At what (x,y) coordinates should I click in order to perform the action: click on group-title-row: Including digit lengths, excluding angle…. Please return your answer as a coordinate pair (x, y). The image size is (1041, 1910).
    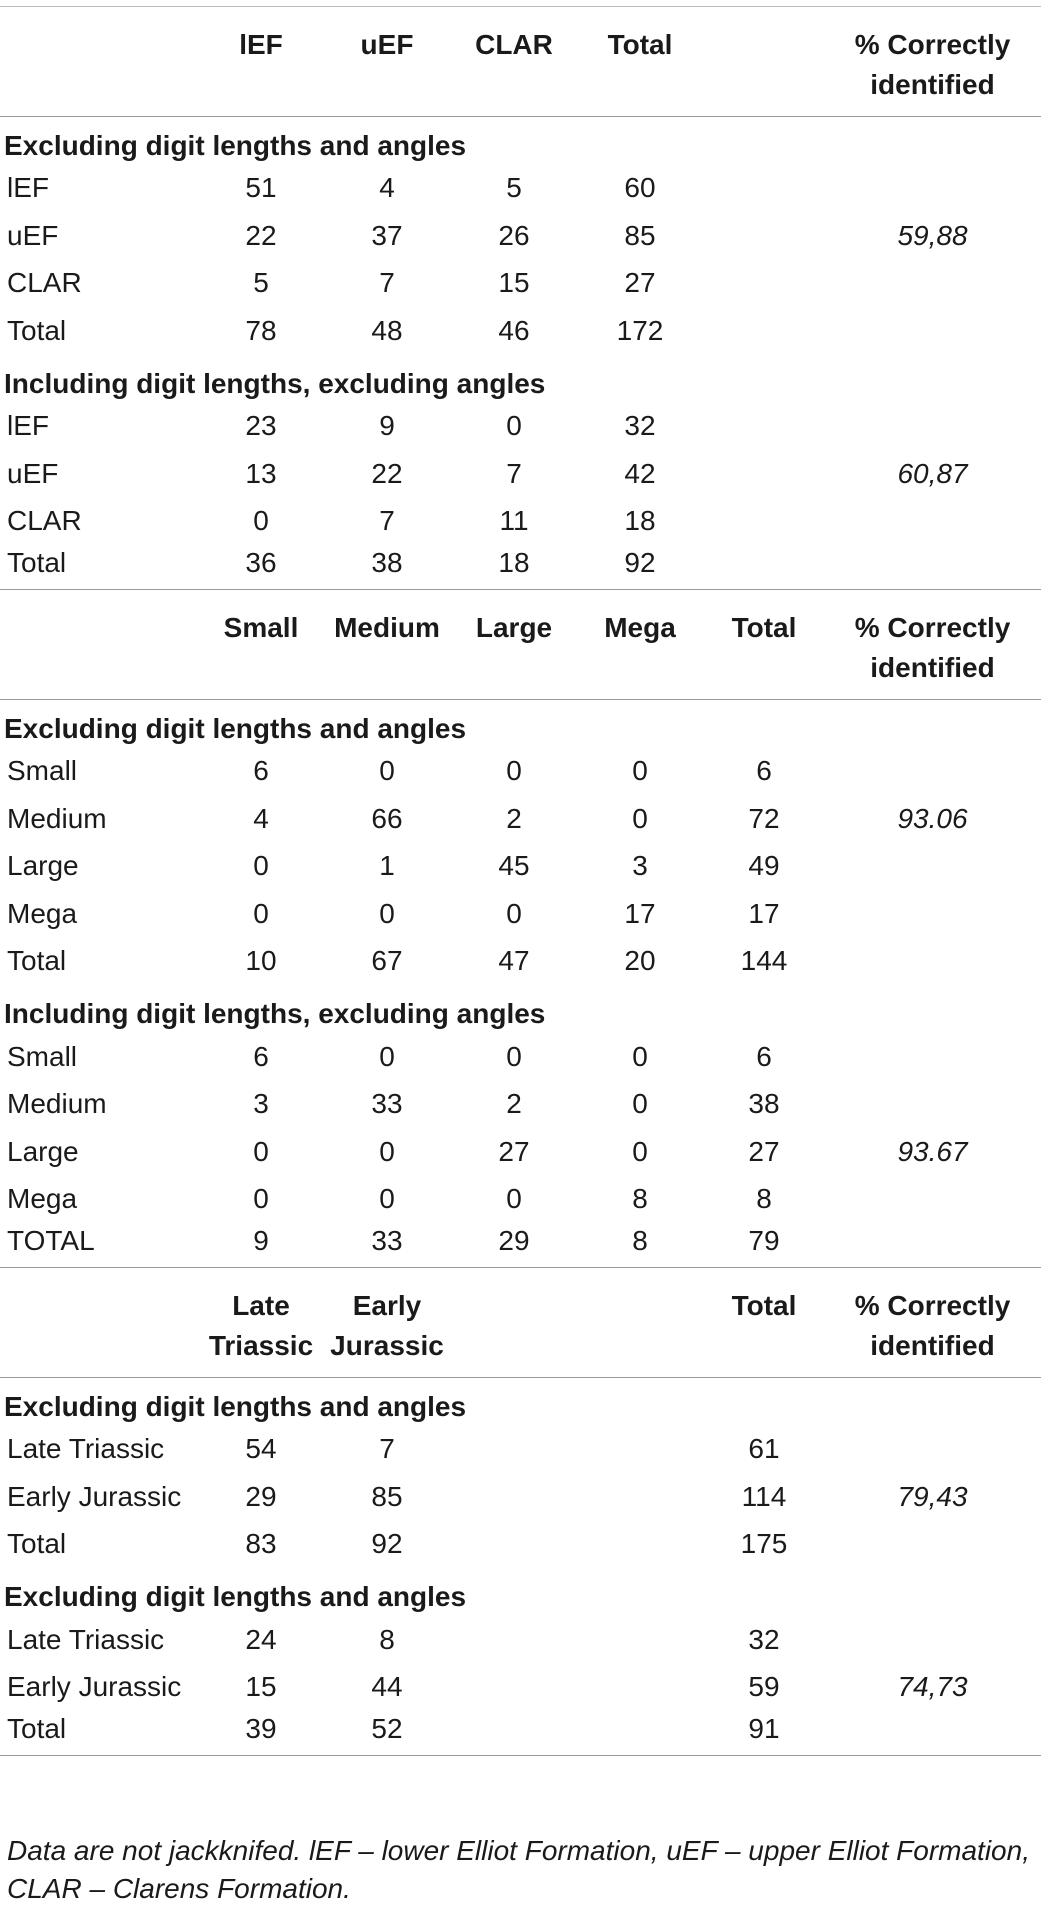
    Looking at the image, I should click on (520, 1009).